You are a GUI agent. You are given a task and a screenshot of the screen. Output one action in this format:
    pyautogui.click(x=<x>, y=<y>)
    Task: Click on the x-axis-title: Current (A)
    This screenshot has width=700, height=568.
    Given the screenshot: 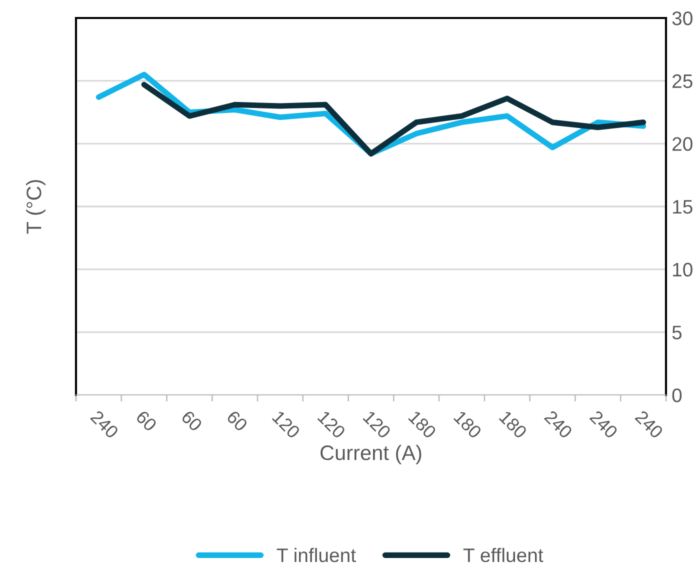 What is the action you would take?
    pyautogui.click(x=371, y=454)
    